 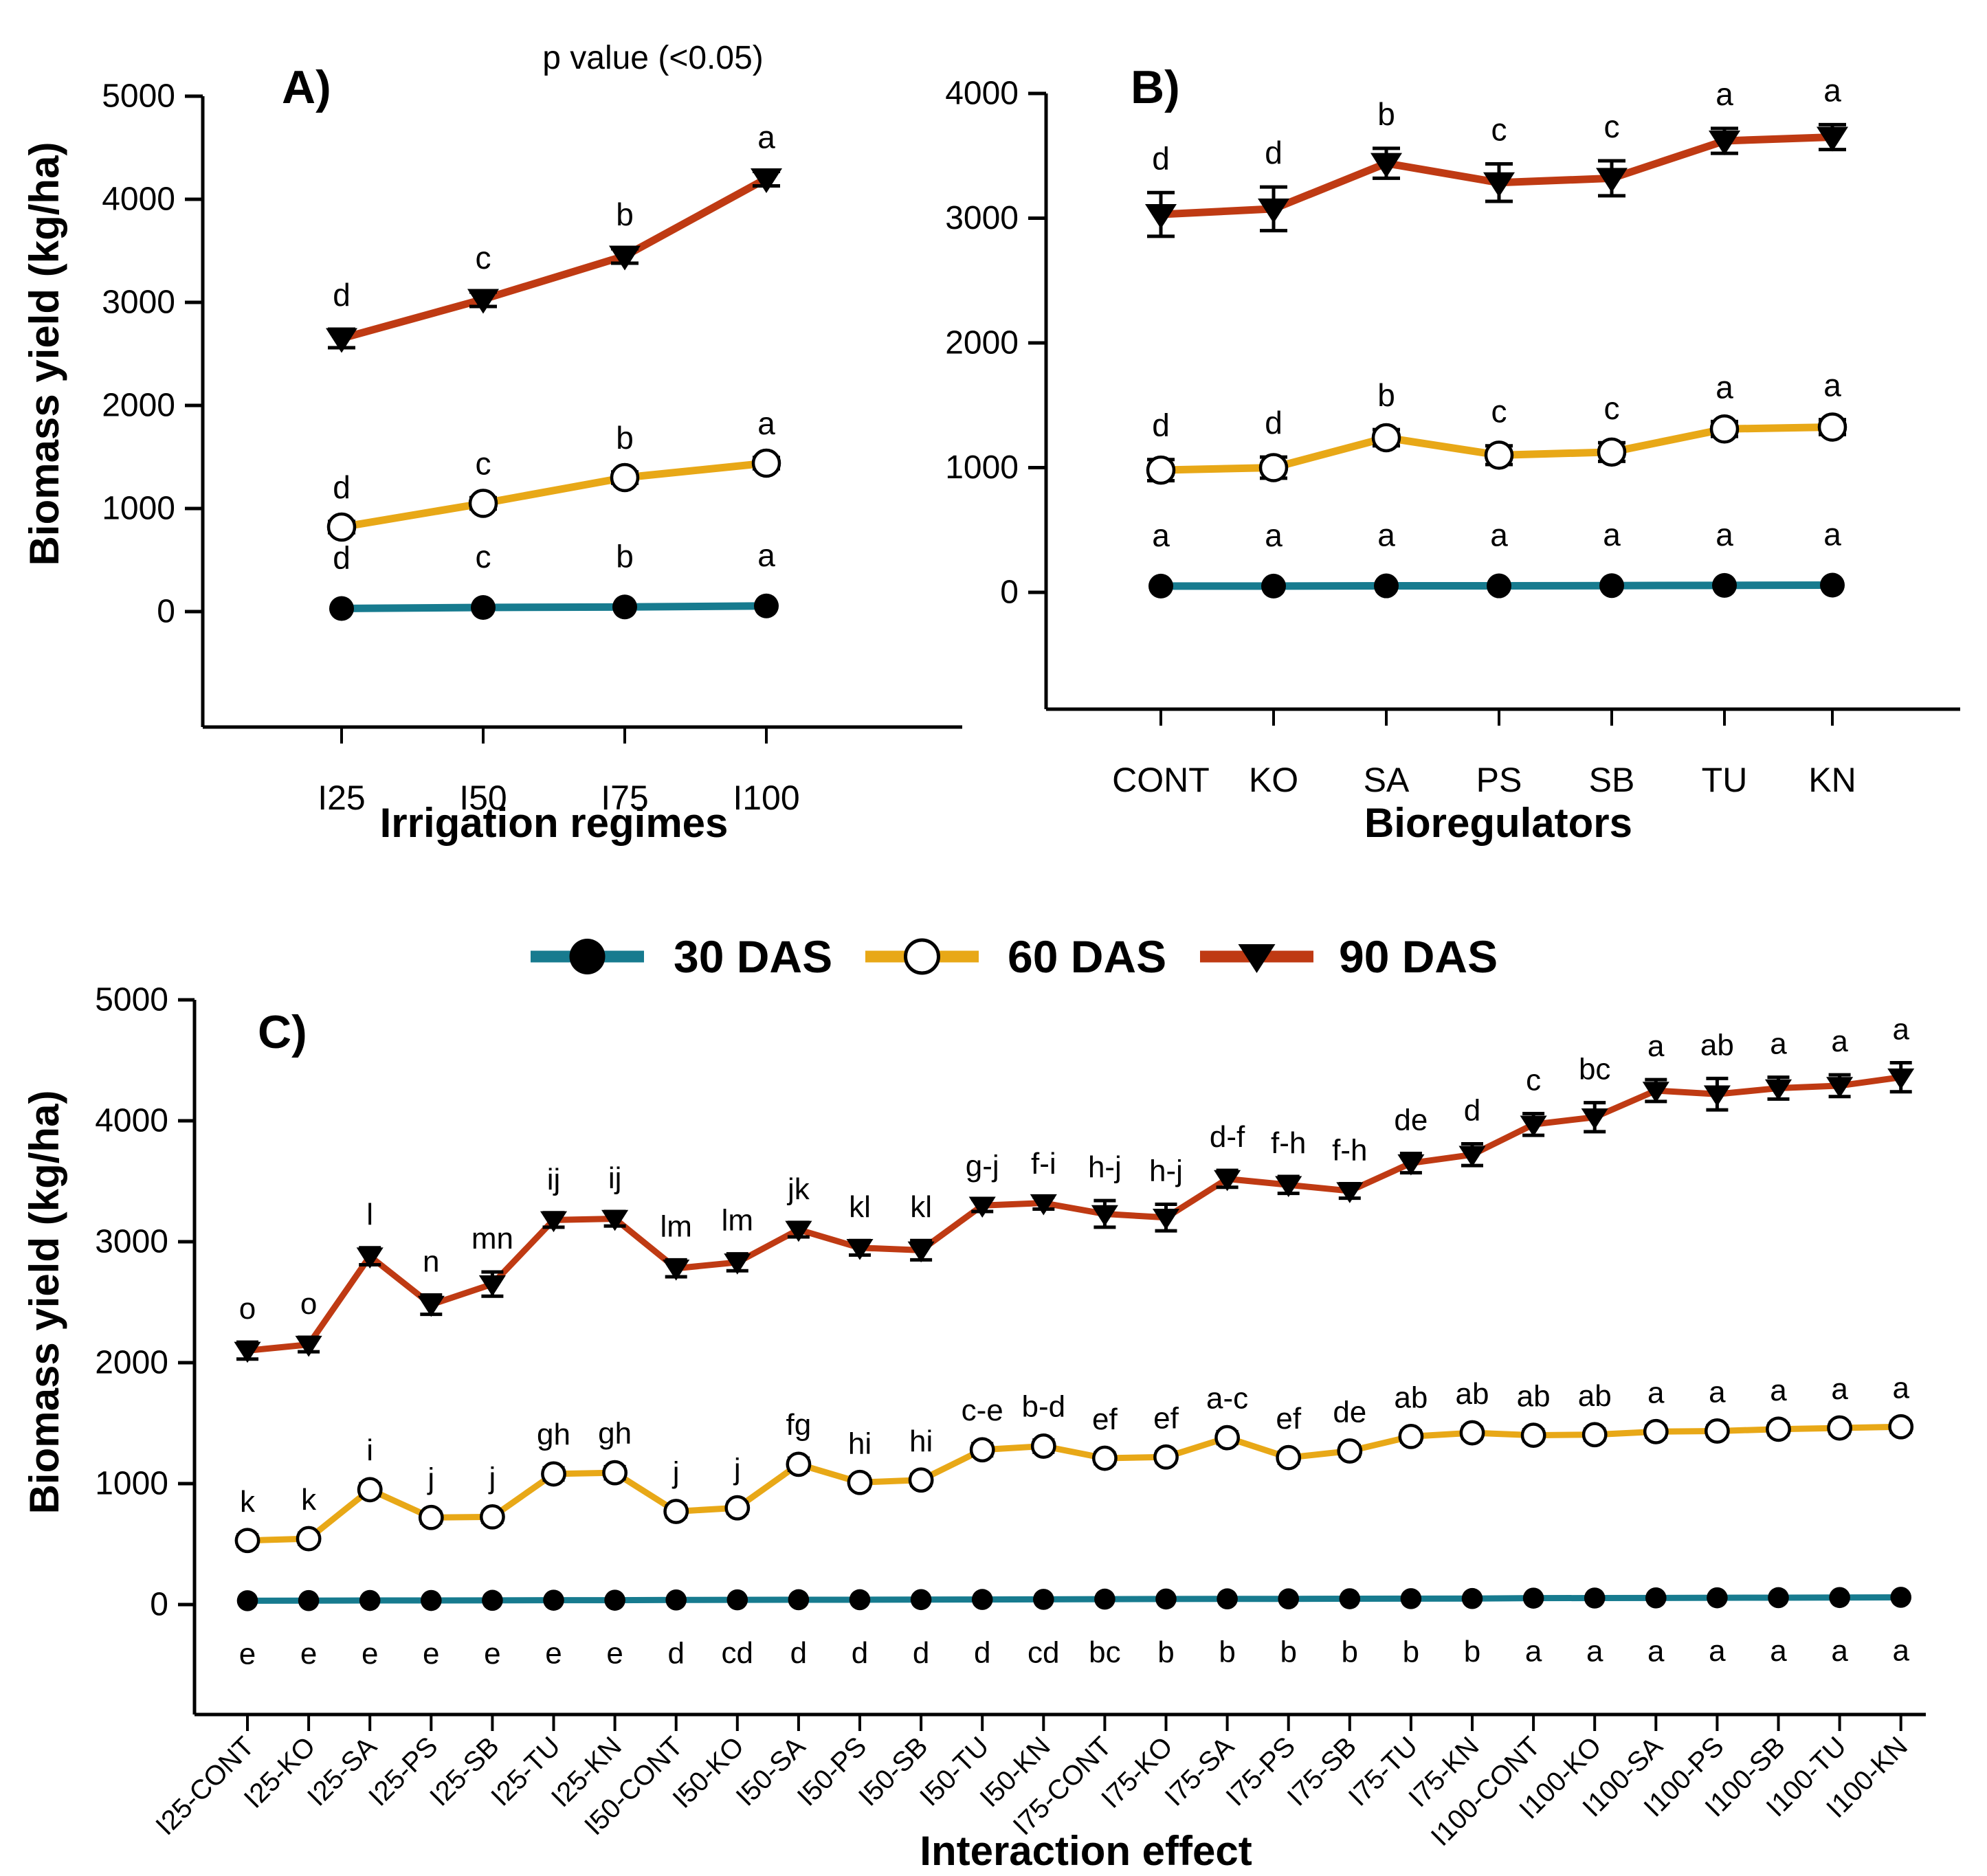 What do you see at coordinates (832, 1772) in the screenshot?
I see `category-label: I50-PS` at bounding box center [832, 1772].